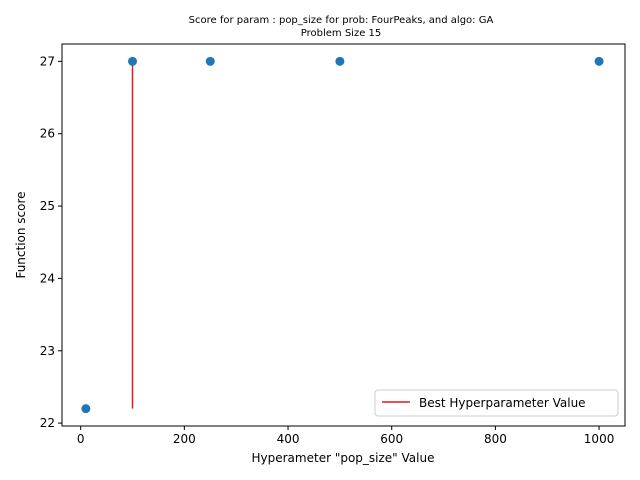 This screenshot has height=480, width=640. I want to click on y-tick-label: 23, so click(47, 351).